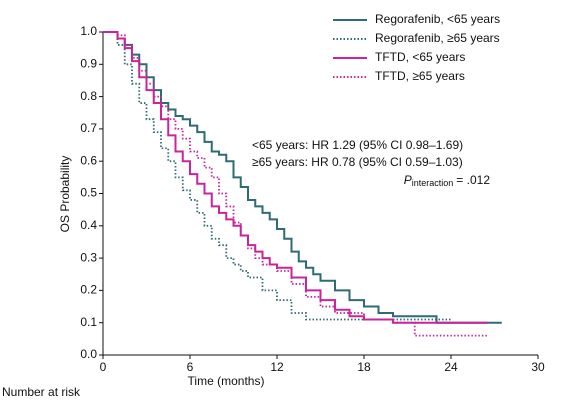 The width and height of the screenshot is (571, 400). Describe the element at coordinates (473, 180) in the screenshot. I see `p-text: = .012` at that location.